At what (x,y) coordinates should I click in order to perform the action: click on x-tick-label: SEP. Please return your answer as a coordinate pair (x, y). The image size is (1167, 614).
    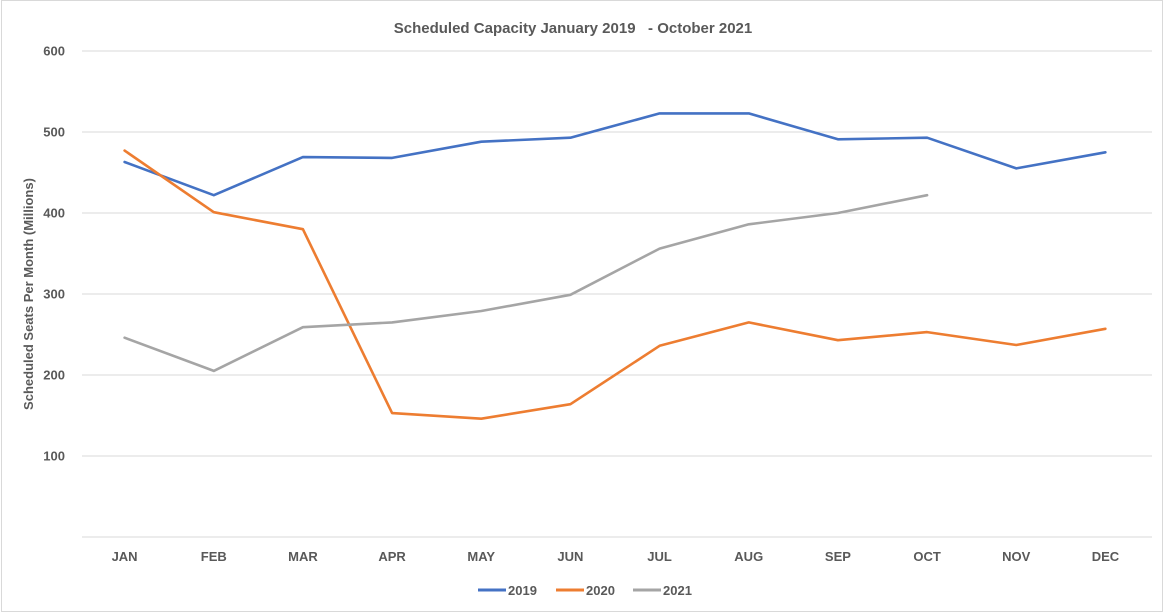
    Looking at the image, I should click on (838, 556).